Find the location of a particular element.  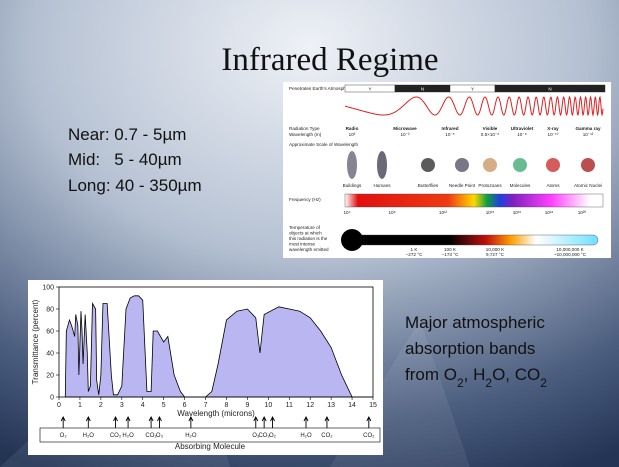

radiation-type: X-ray is located at coordinates (553, 128).